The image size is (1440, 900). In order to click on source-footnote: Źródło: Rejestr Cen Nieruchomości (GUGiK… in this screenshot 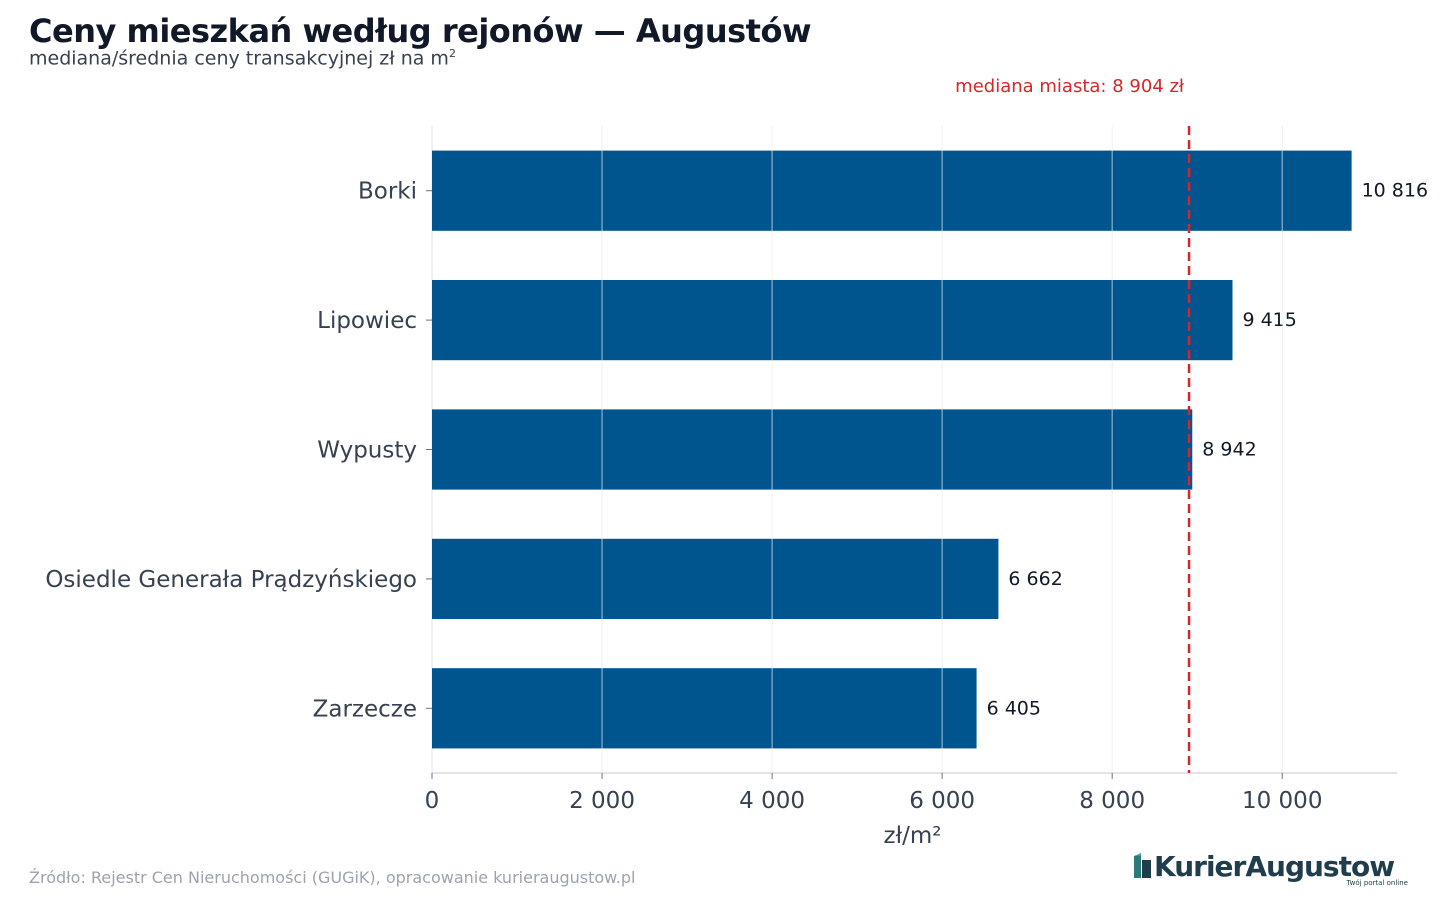, I will do `click(332, 877)`.